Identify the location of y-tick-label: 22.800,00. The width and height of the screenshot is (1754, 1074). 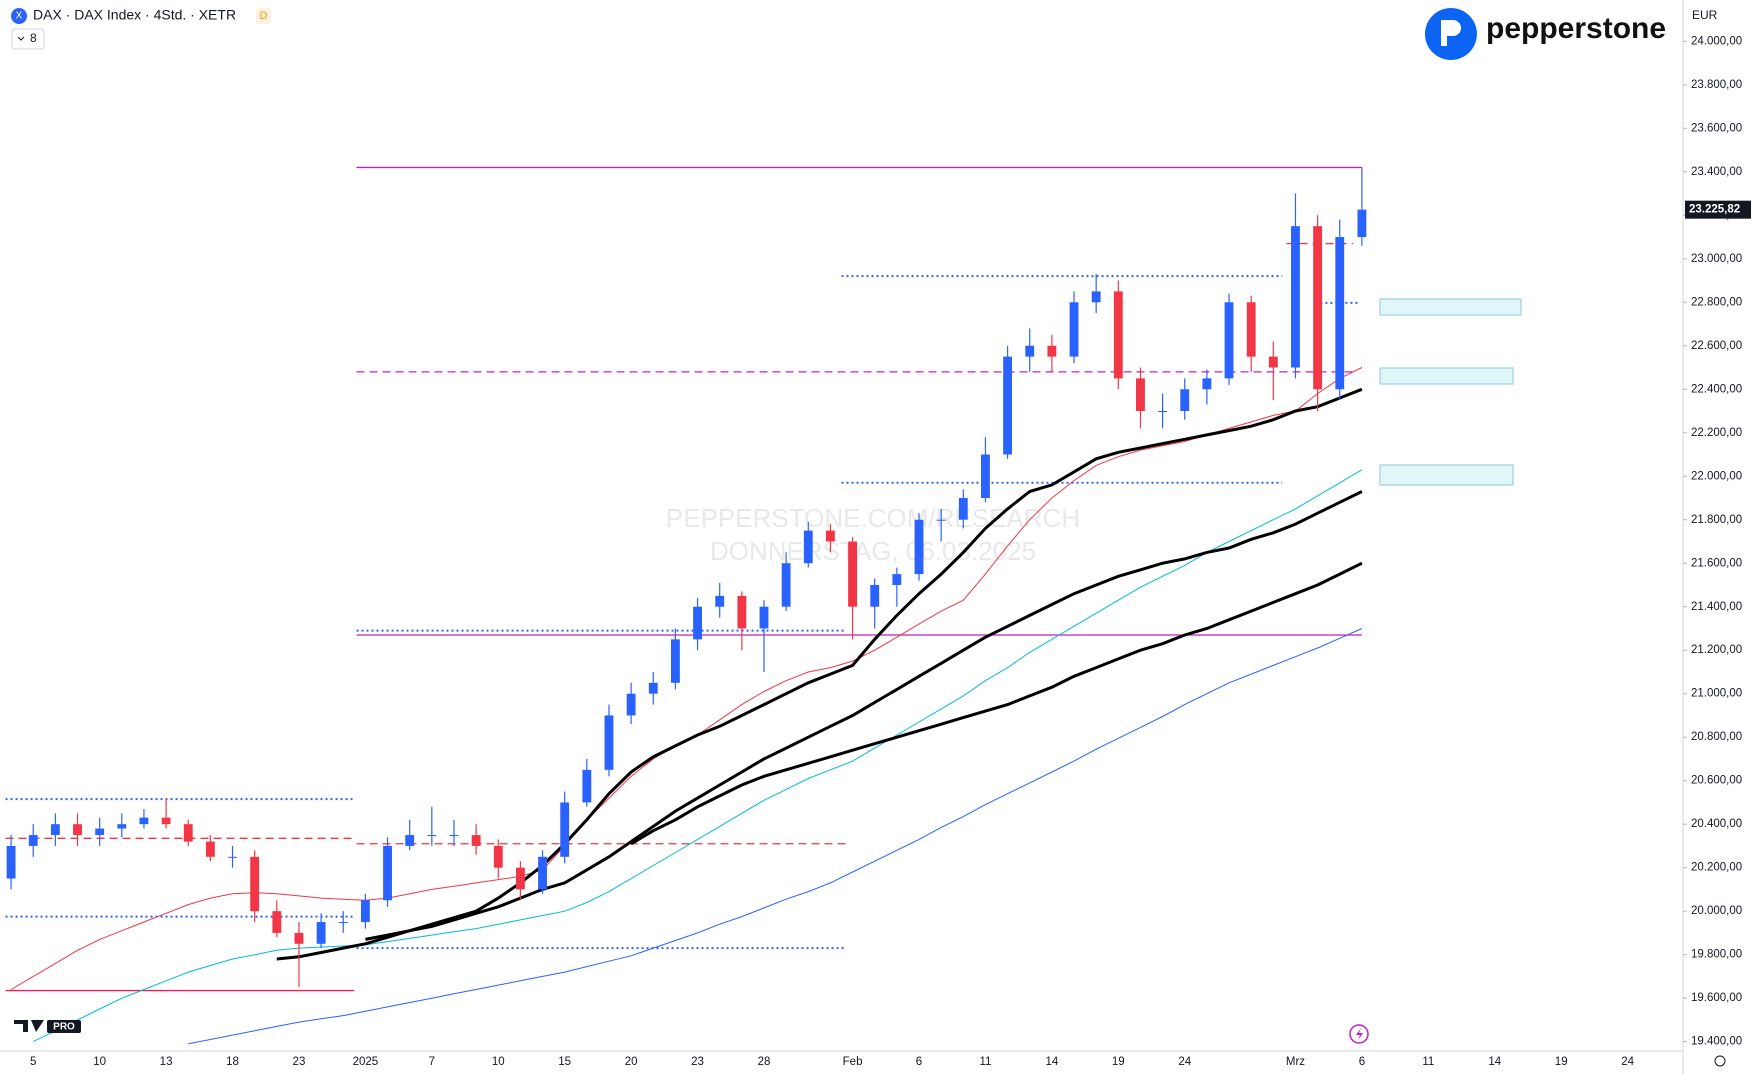
(1716, 302).